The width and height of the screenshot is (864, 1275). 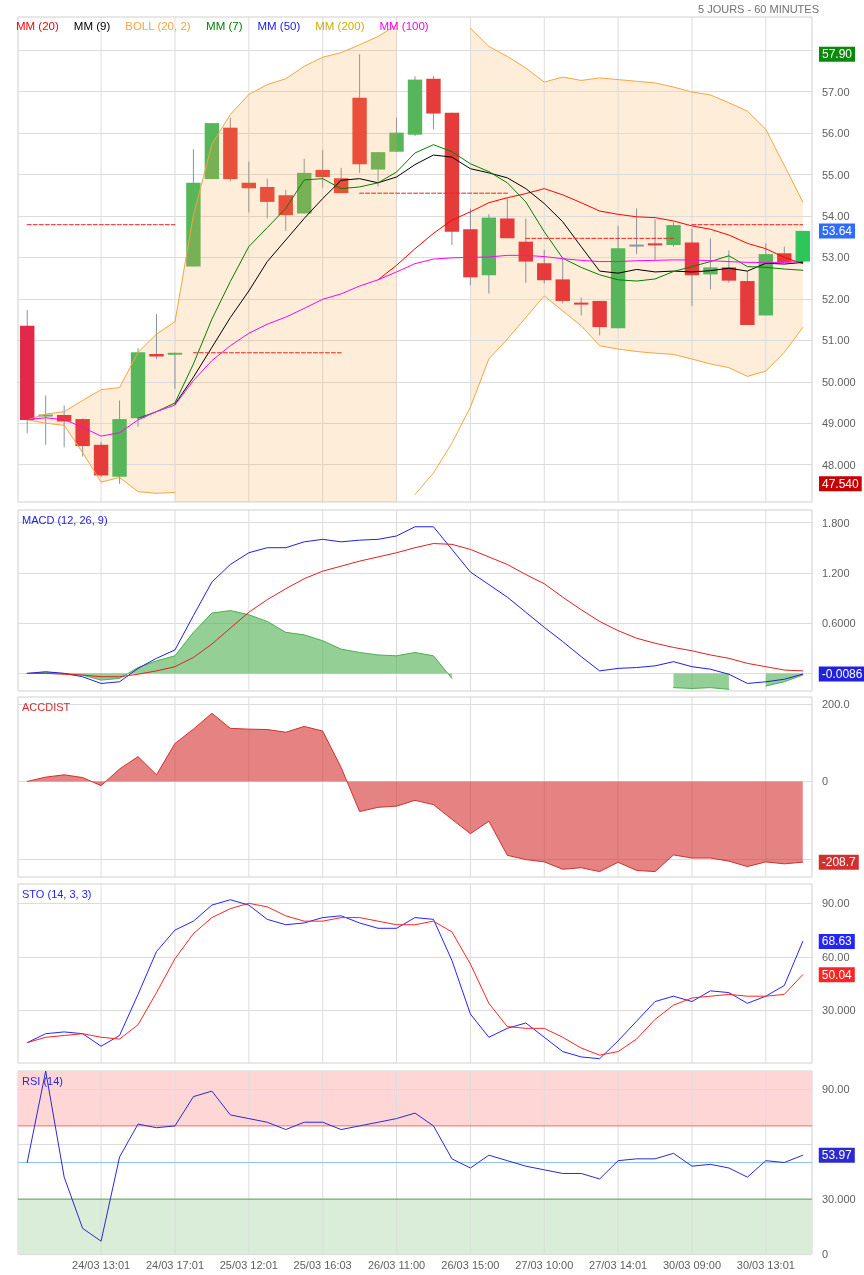 What do you see at coordinates (470, 1264) in the screenshot?
I see `x-tick-label: 26/03 15:00` at bounding box center [470, 1264].